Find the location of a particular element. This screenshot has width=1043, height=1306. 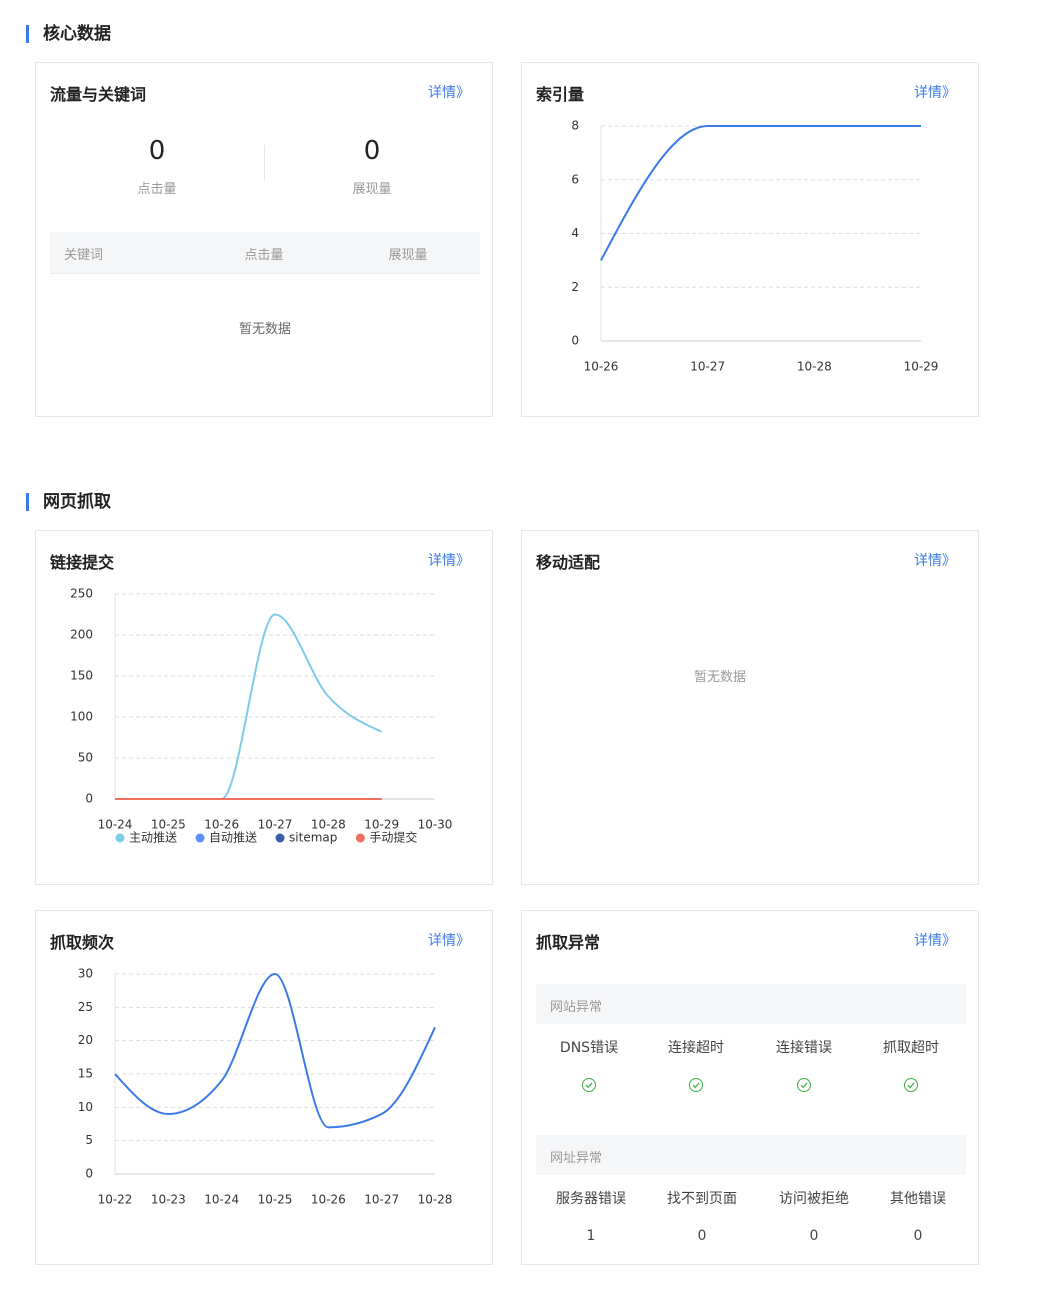

error-type: 抓取超时 is located at coordinates (911, 1048).